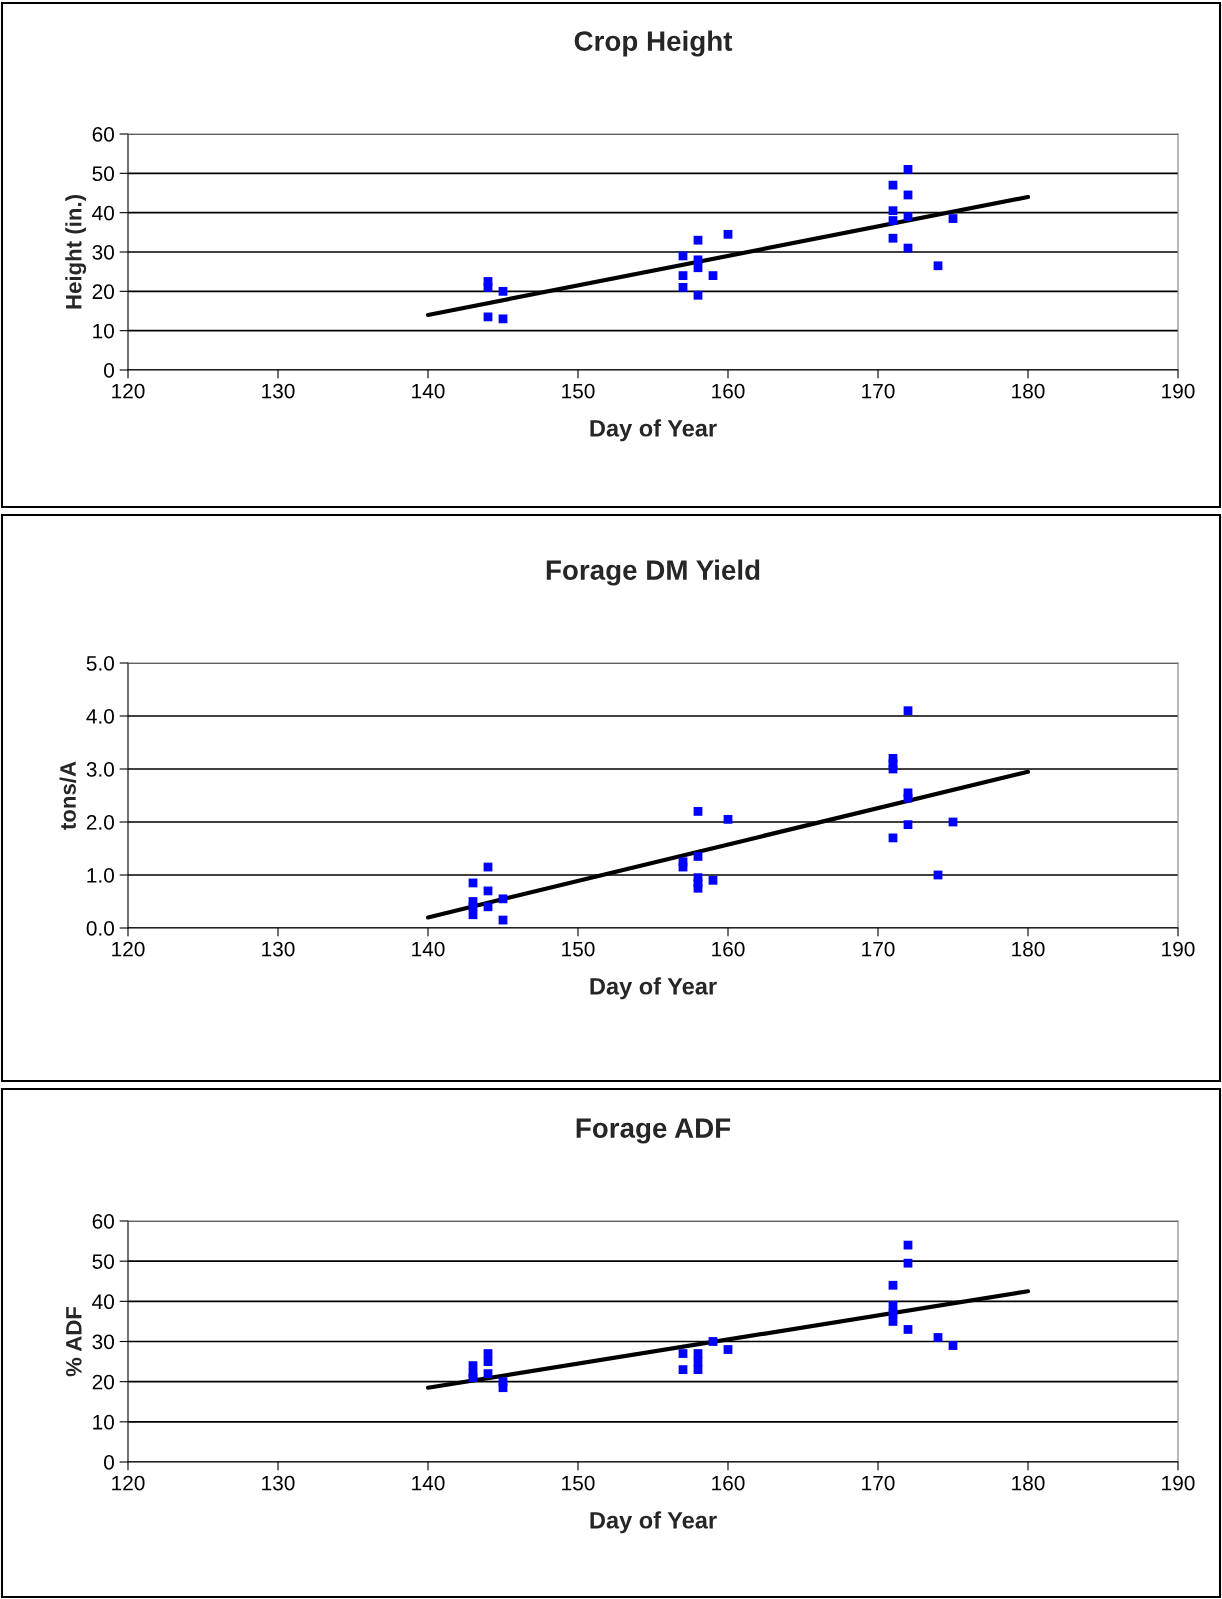 Image resolution: width=1222 pixels, height=1599 pixels. Describe the element at coordinates (100, 663) in the screenshot. I see `y-tick-label: 5.0` at that location.